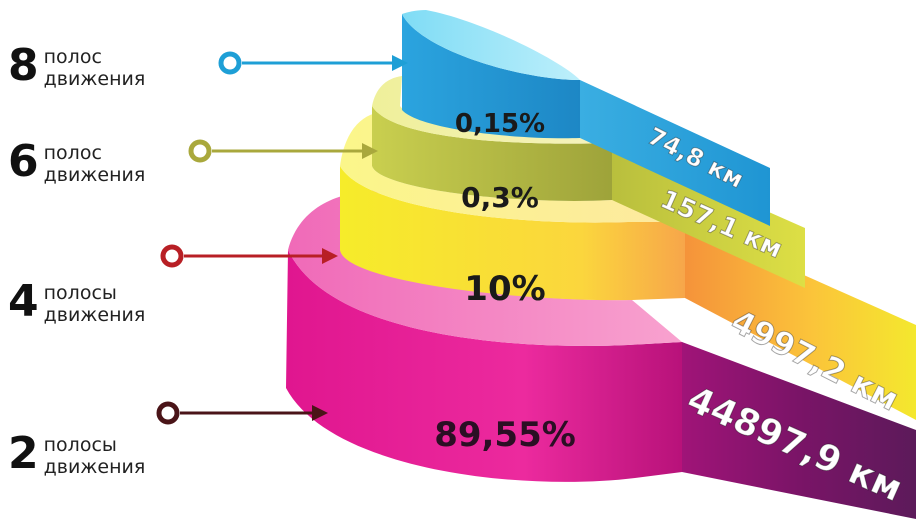  I want to click on legend-item-6-lanes: 6 полос движения, so click(77, 161).